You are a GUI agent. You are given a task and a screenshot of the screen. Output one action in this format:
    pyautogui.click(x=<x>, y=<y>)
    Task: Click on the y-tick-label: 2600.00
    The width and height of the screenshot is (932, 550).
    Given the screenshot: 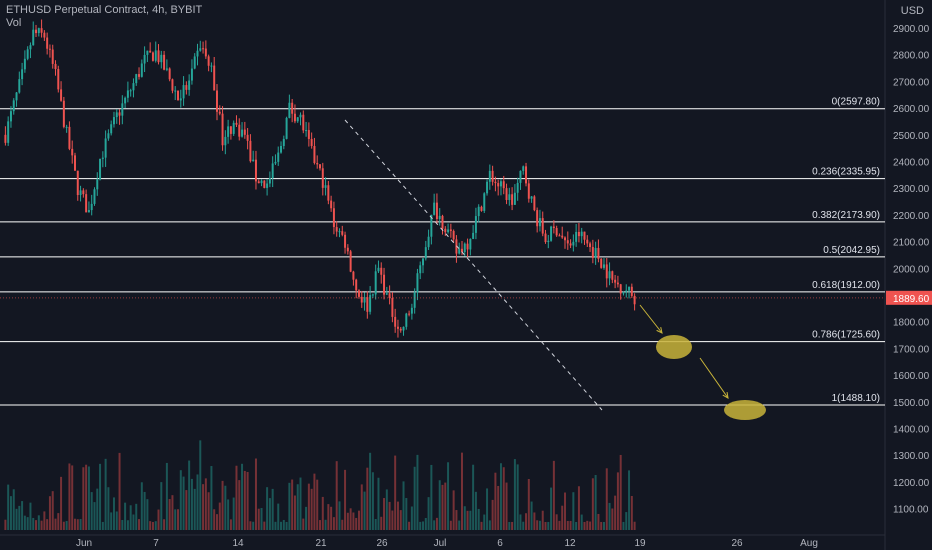 What is the action you would take?
    pyautogui.click(x=911, y=109)
    